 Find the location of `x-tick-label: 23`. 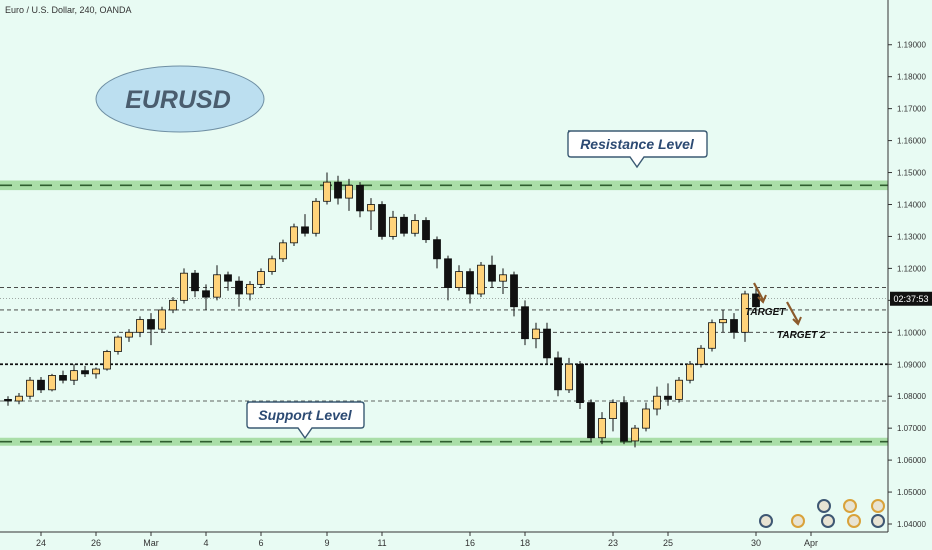

x-tick-label: 23 is located at coordinates (613, 543).